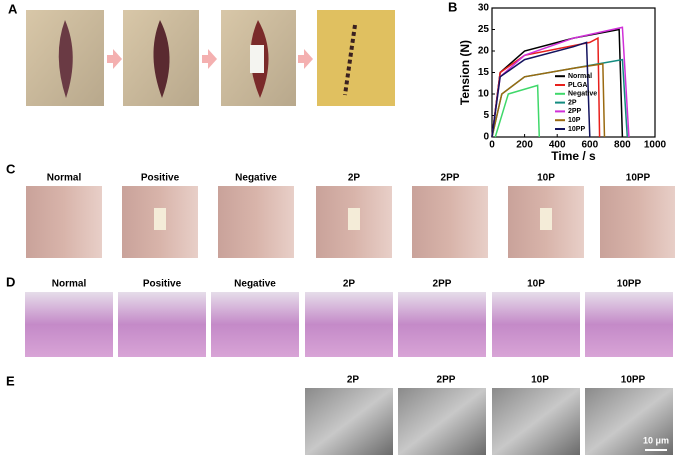 This screenshot has height=457, width=675. Describe the element at coordinates (524, 145) in the screenshot. I see `x-tick-label: 200` at that location.